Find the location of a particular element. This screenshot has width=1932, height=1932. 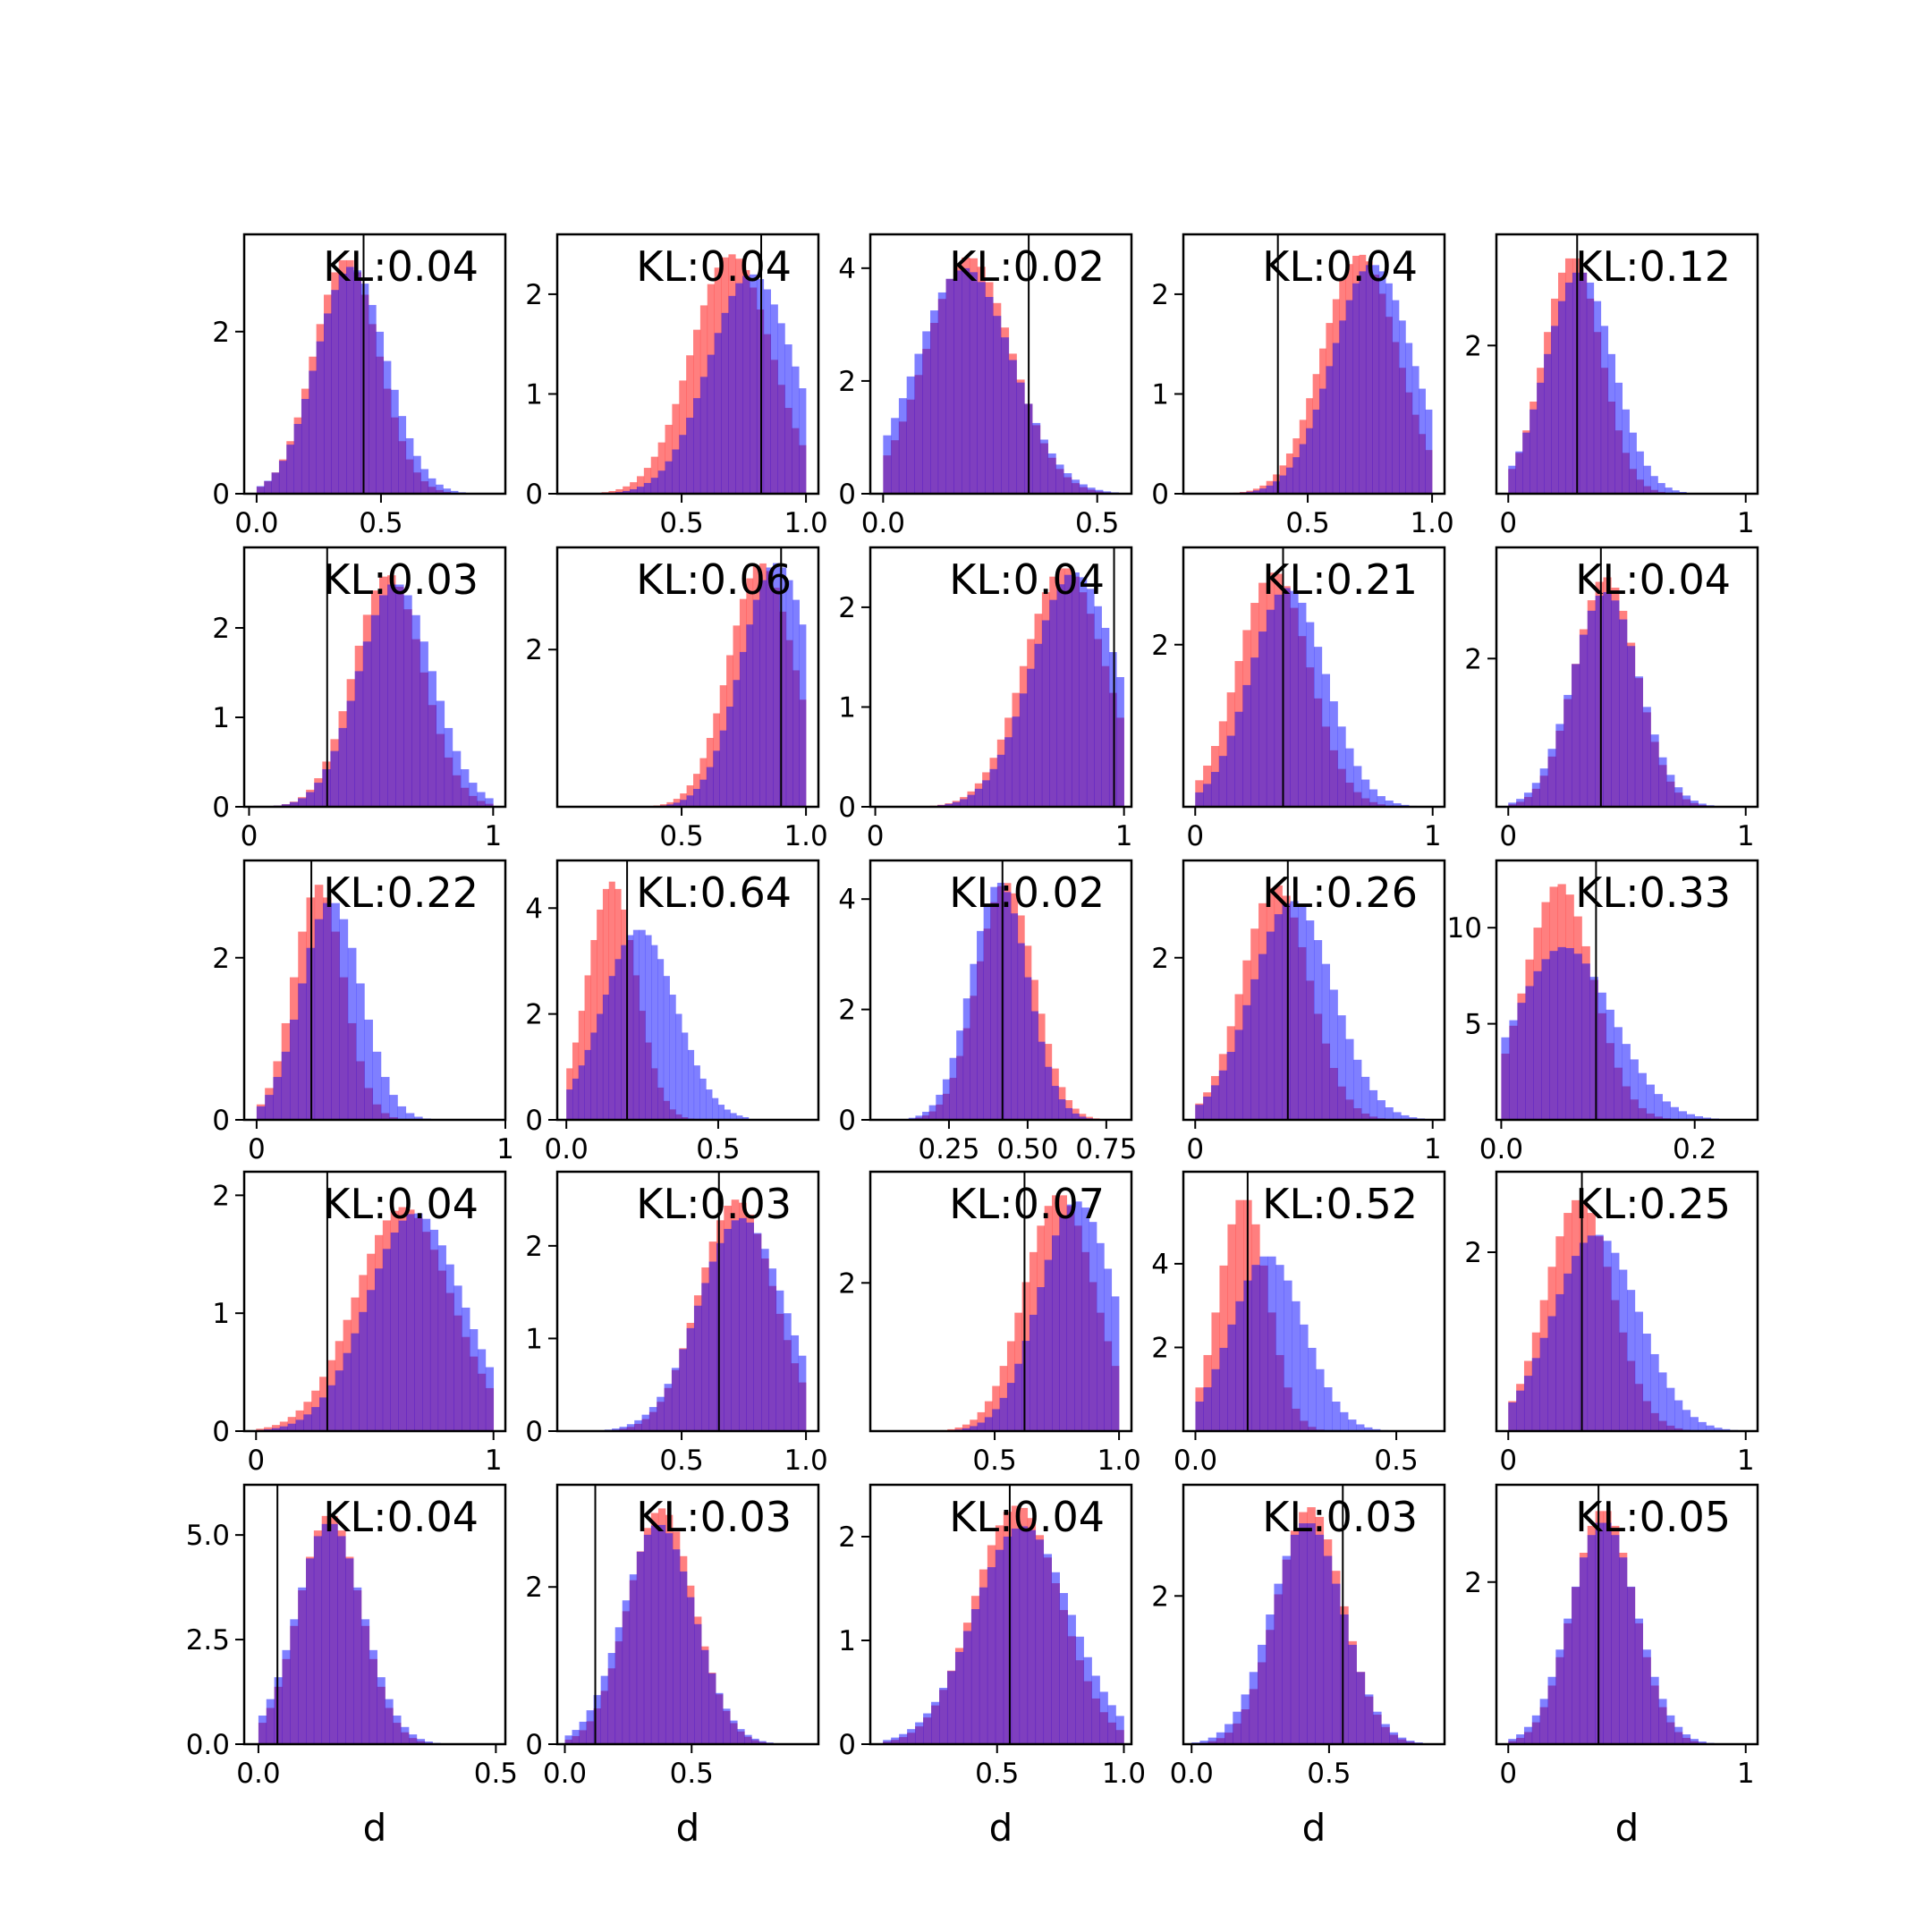

kl-annotation: KL:0.25 is located at coordinates (1653, 1204).